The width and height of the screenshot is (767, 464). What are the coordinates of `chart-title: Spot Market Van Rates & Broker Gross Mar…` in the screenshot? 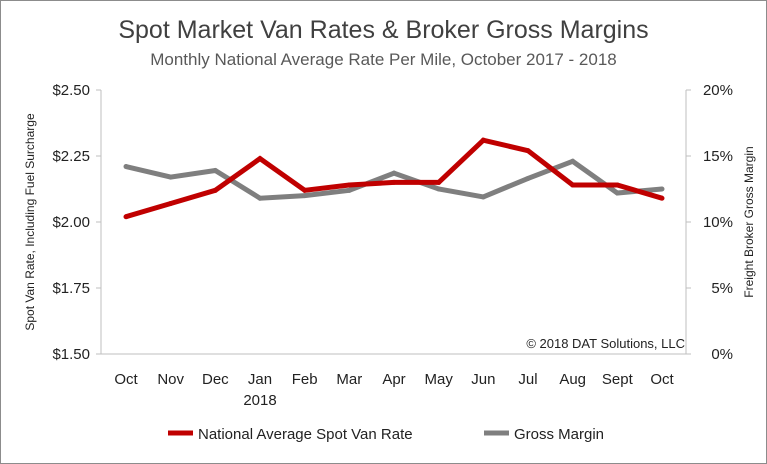 It's located at (383, 30).